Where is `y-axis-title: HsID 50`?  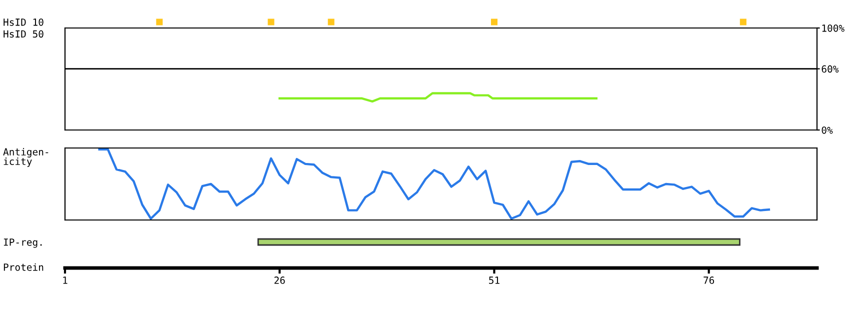 y-axis-title: HsID 50 is located at coordinates (24, 34).